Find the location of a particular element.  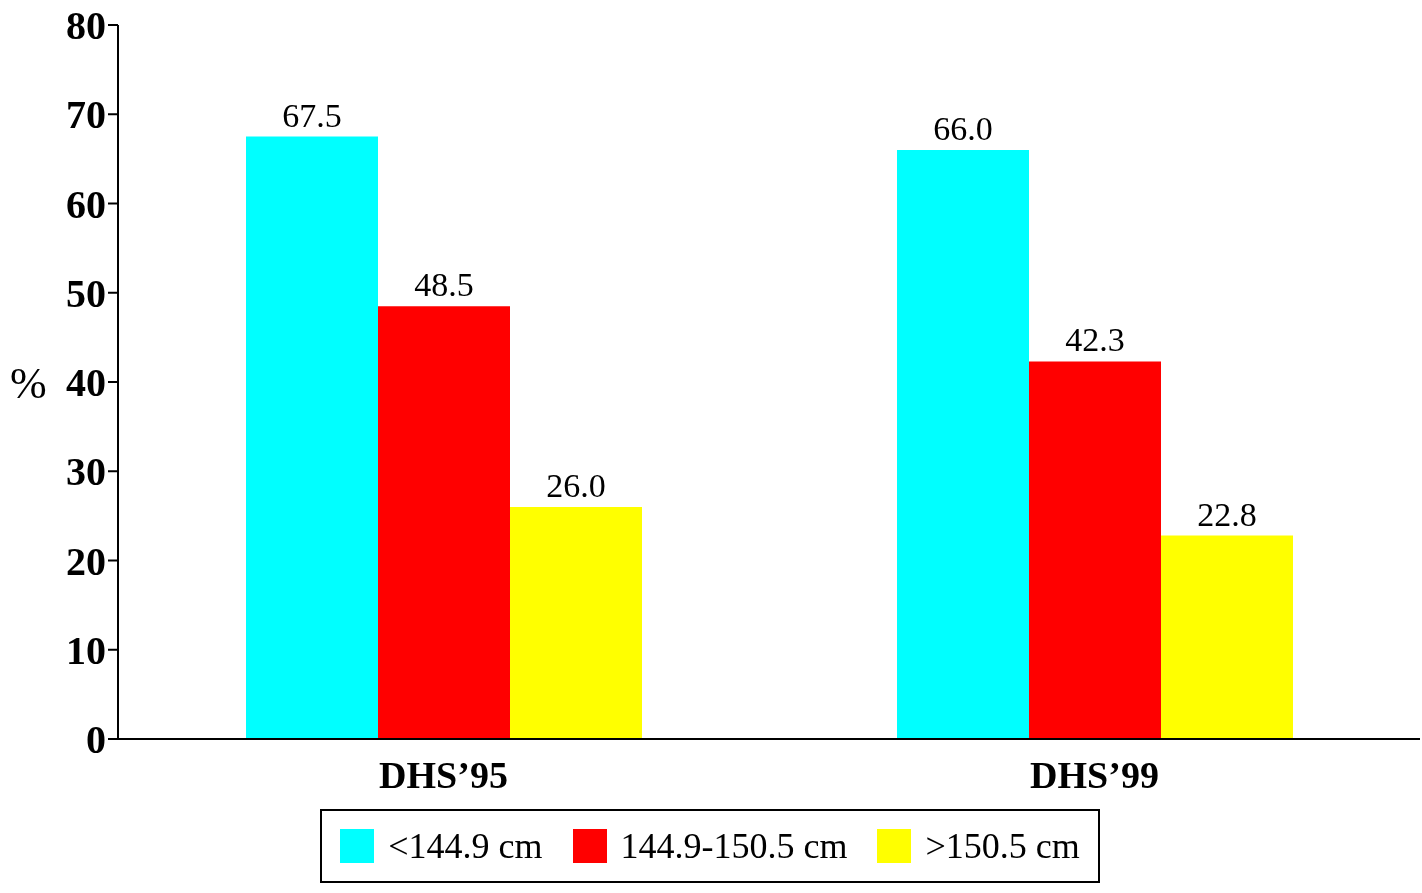

legend-label: >150.5 cm is located at coordinates (1002, 846).